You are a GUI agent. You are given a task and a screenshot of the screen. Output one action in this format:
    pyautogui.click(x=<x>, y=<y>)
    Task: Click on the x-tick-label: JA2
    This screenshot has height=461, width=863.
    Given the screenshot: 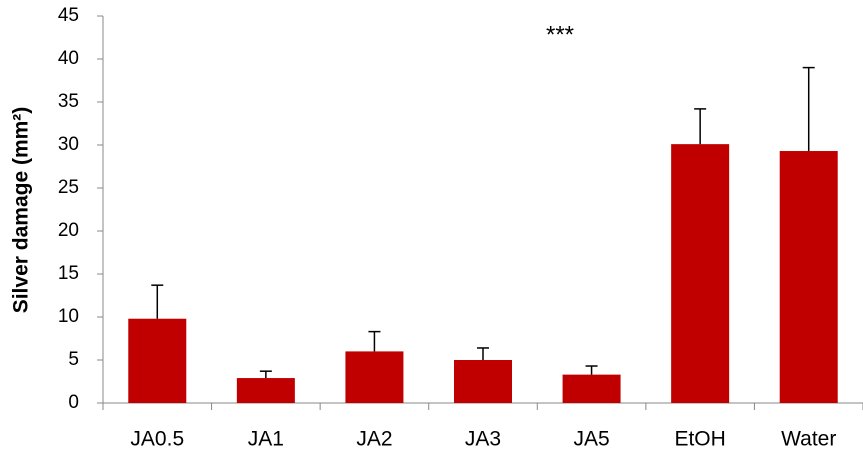 What is the action you would take?
    pyautogui.click(x=374, y=439)
    